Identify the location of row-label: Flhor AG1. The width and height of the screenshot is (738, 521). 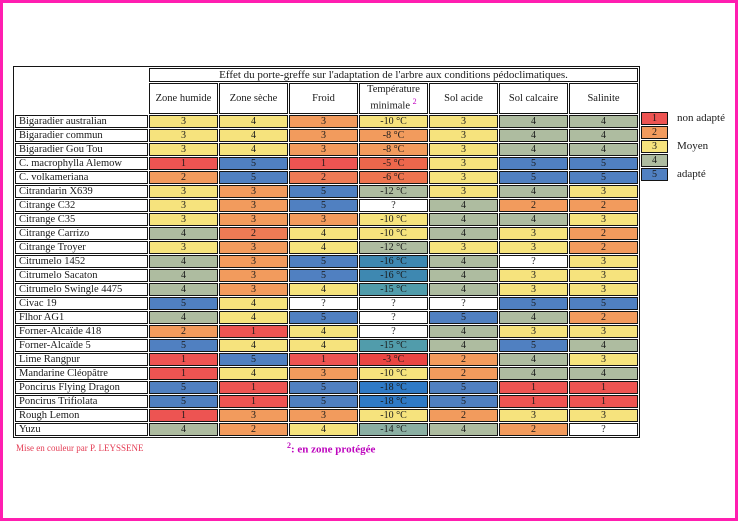
(81, 317).